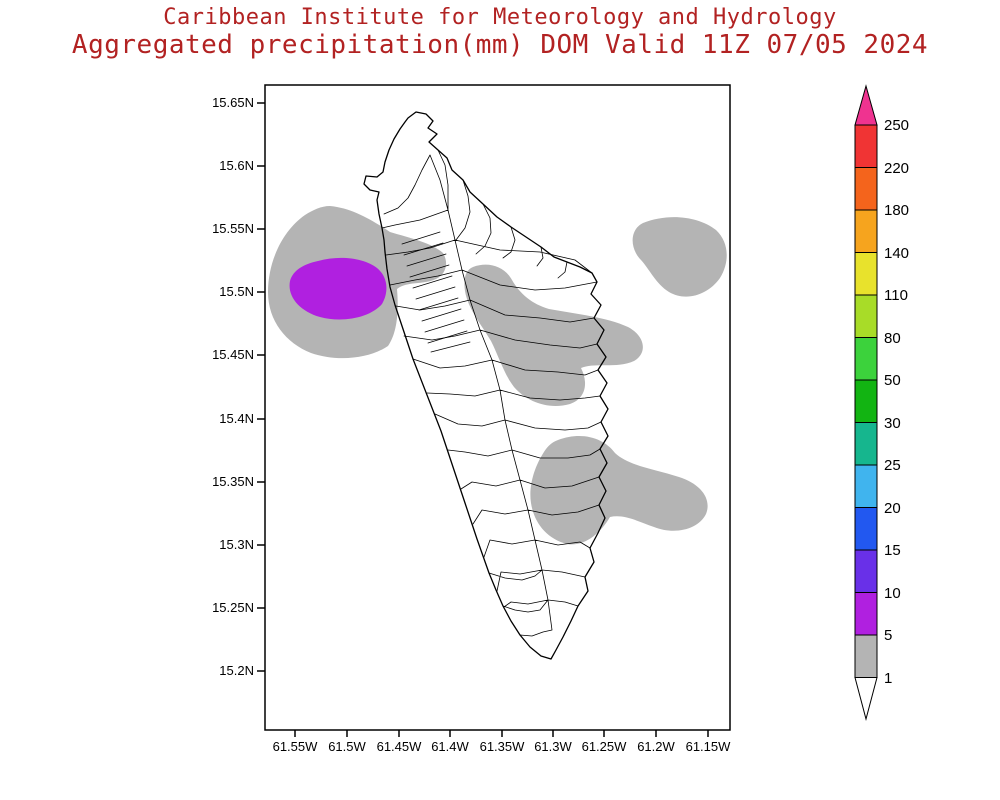  I want to click on colorbar-label: 250, so click(896, 125).